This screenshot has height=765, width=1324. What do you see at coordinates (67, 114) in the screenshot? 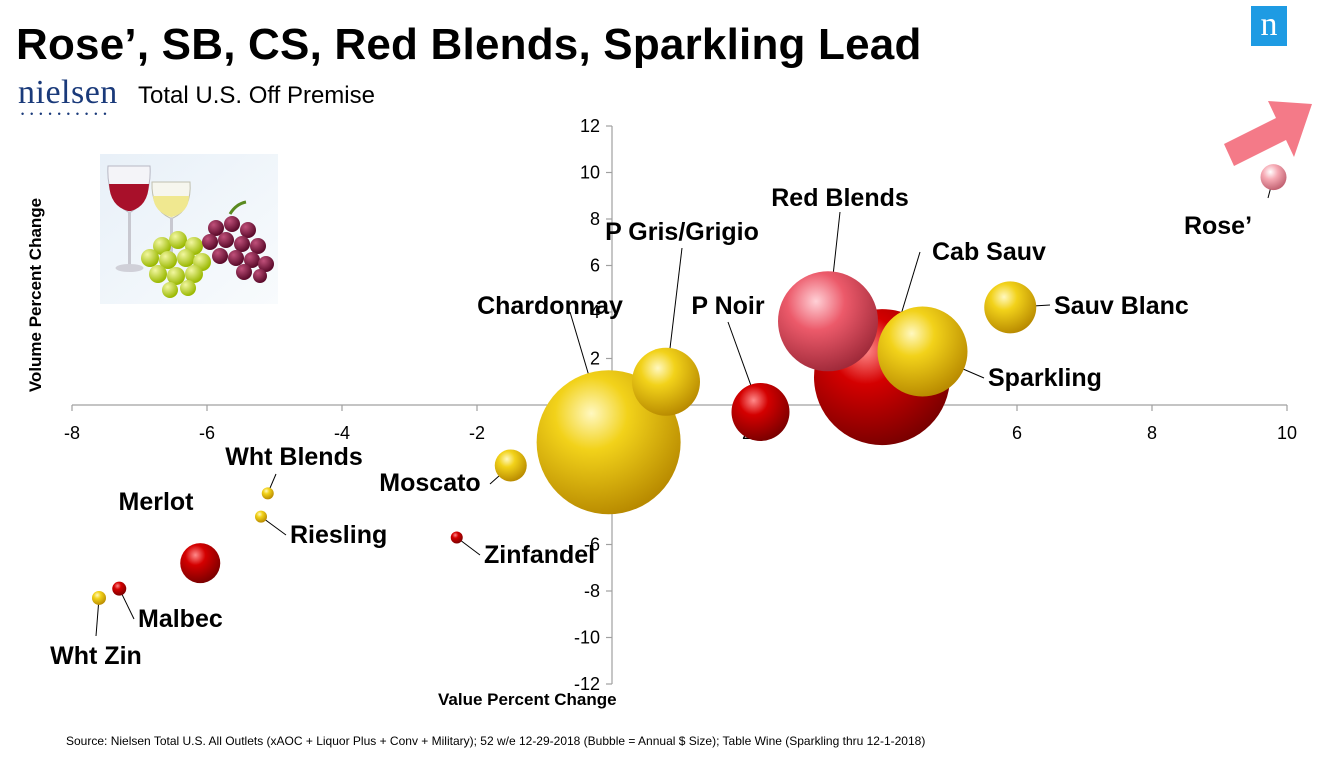
I see `logo-dots: ••••••••••` at bounding box center [67, 114].